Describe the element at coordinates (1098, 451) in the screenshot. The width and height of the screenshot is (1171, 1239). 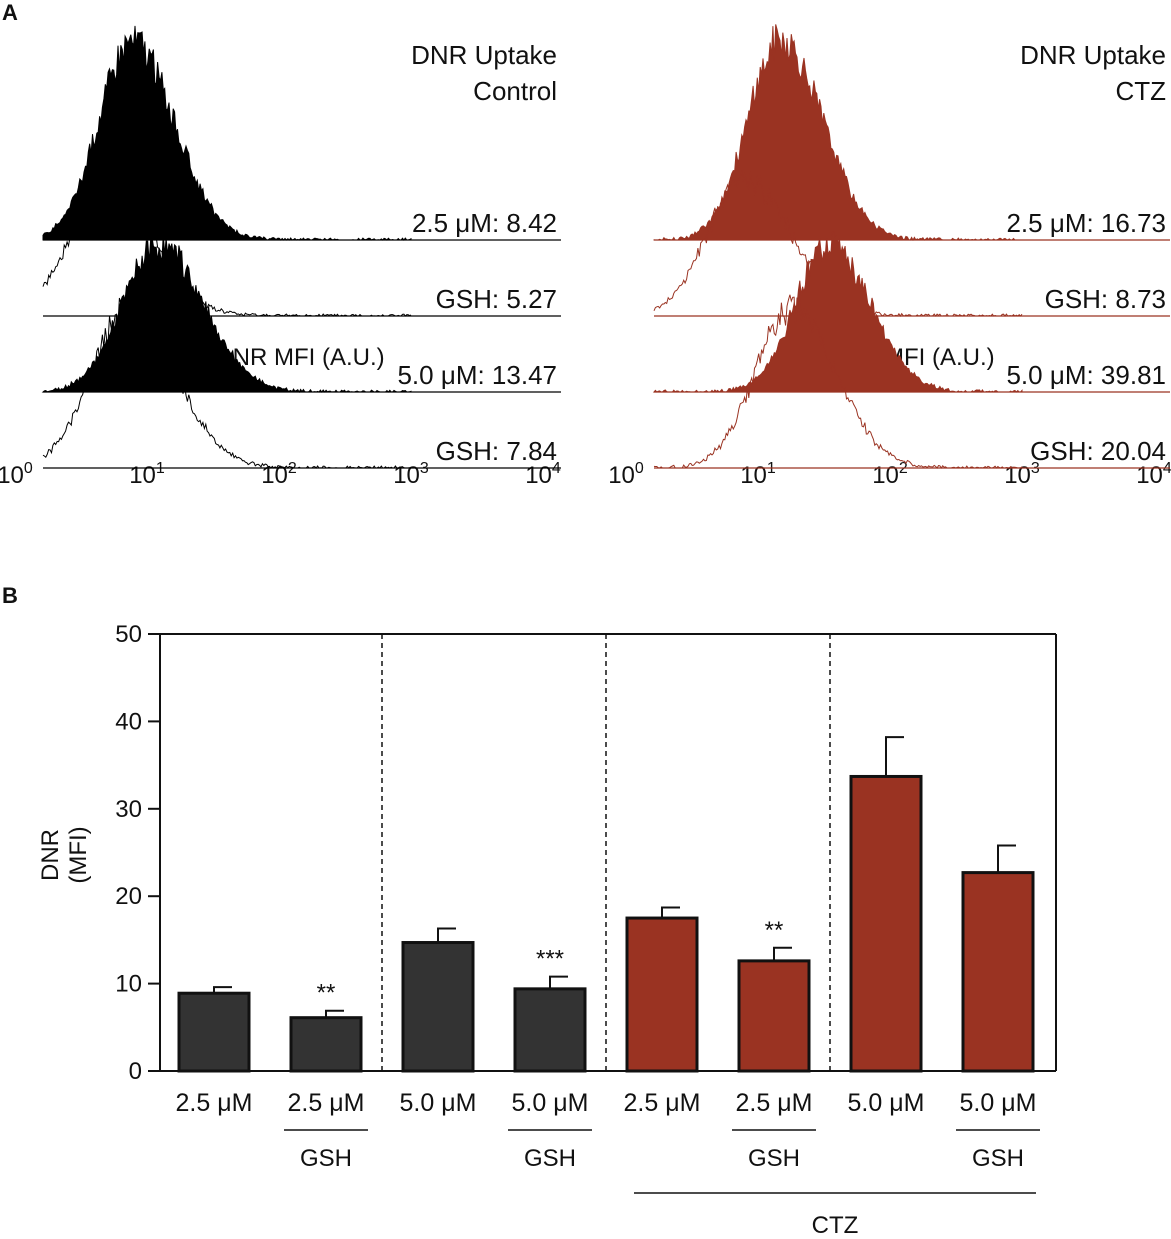
I see `histogram-mfi-label: GSH: 20.04` at that location.